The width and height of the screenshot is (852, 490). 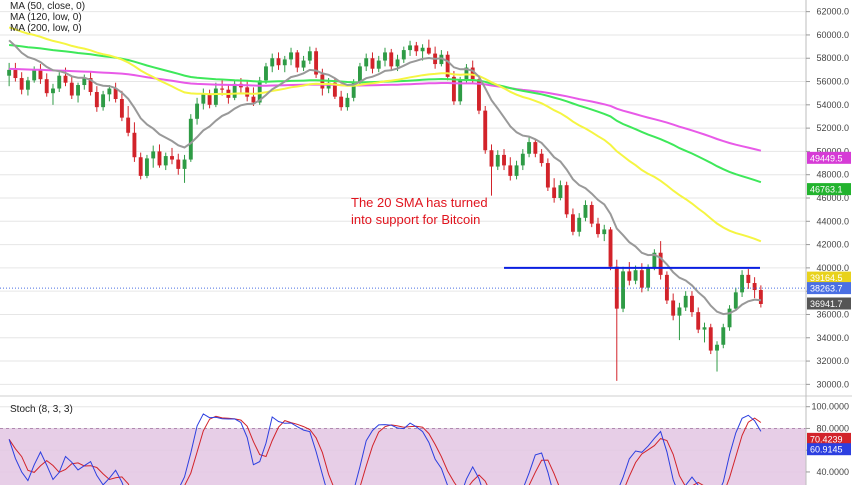 I want to click on y-tick-44000: 44000.0, so click(x=832, y=221).